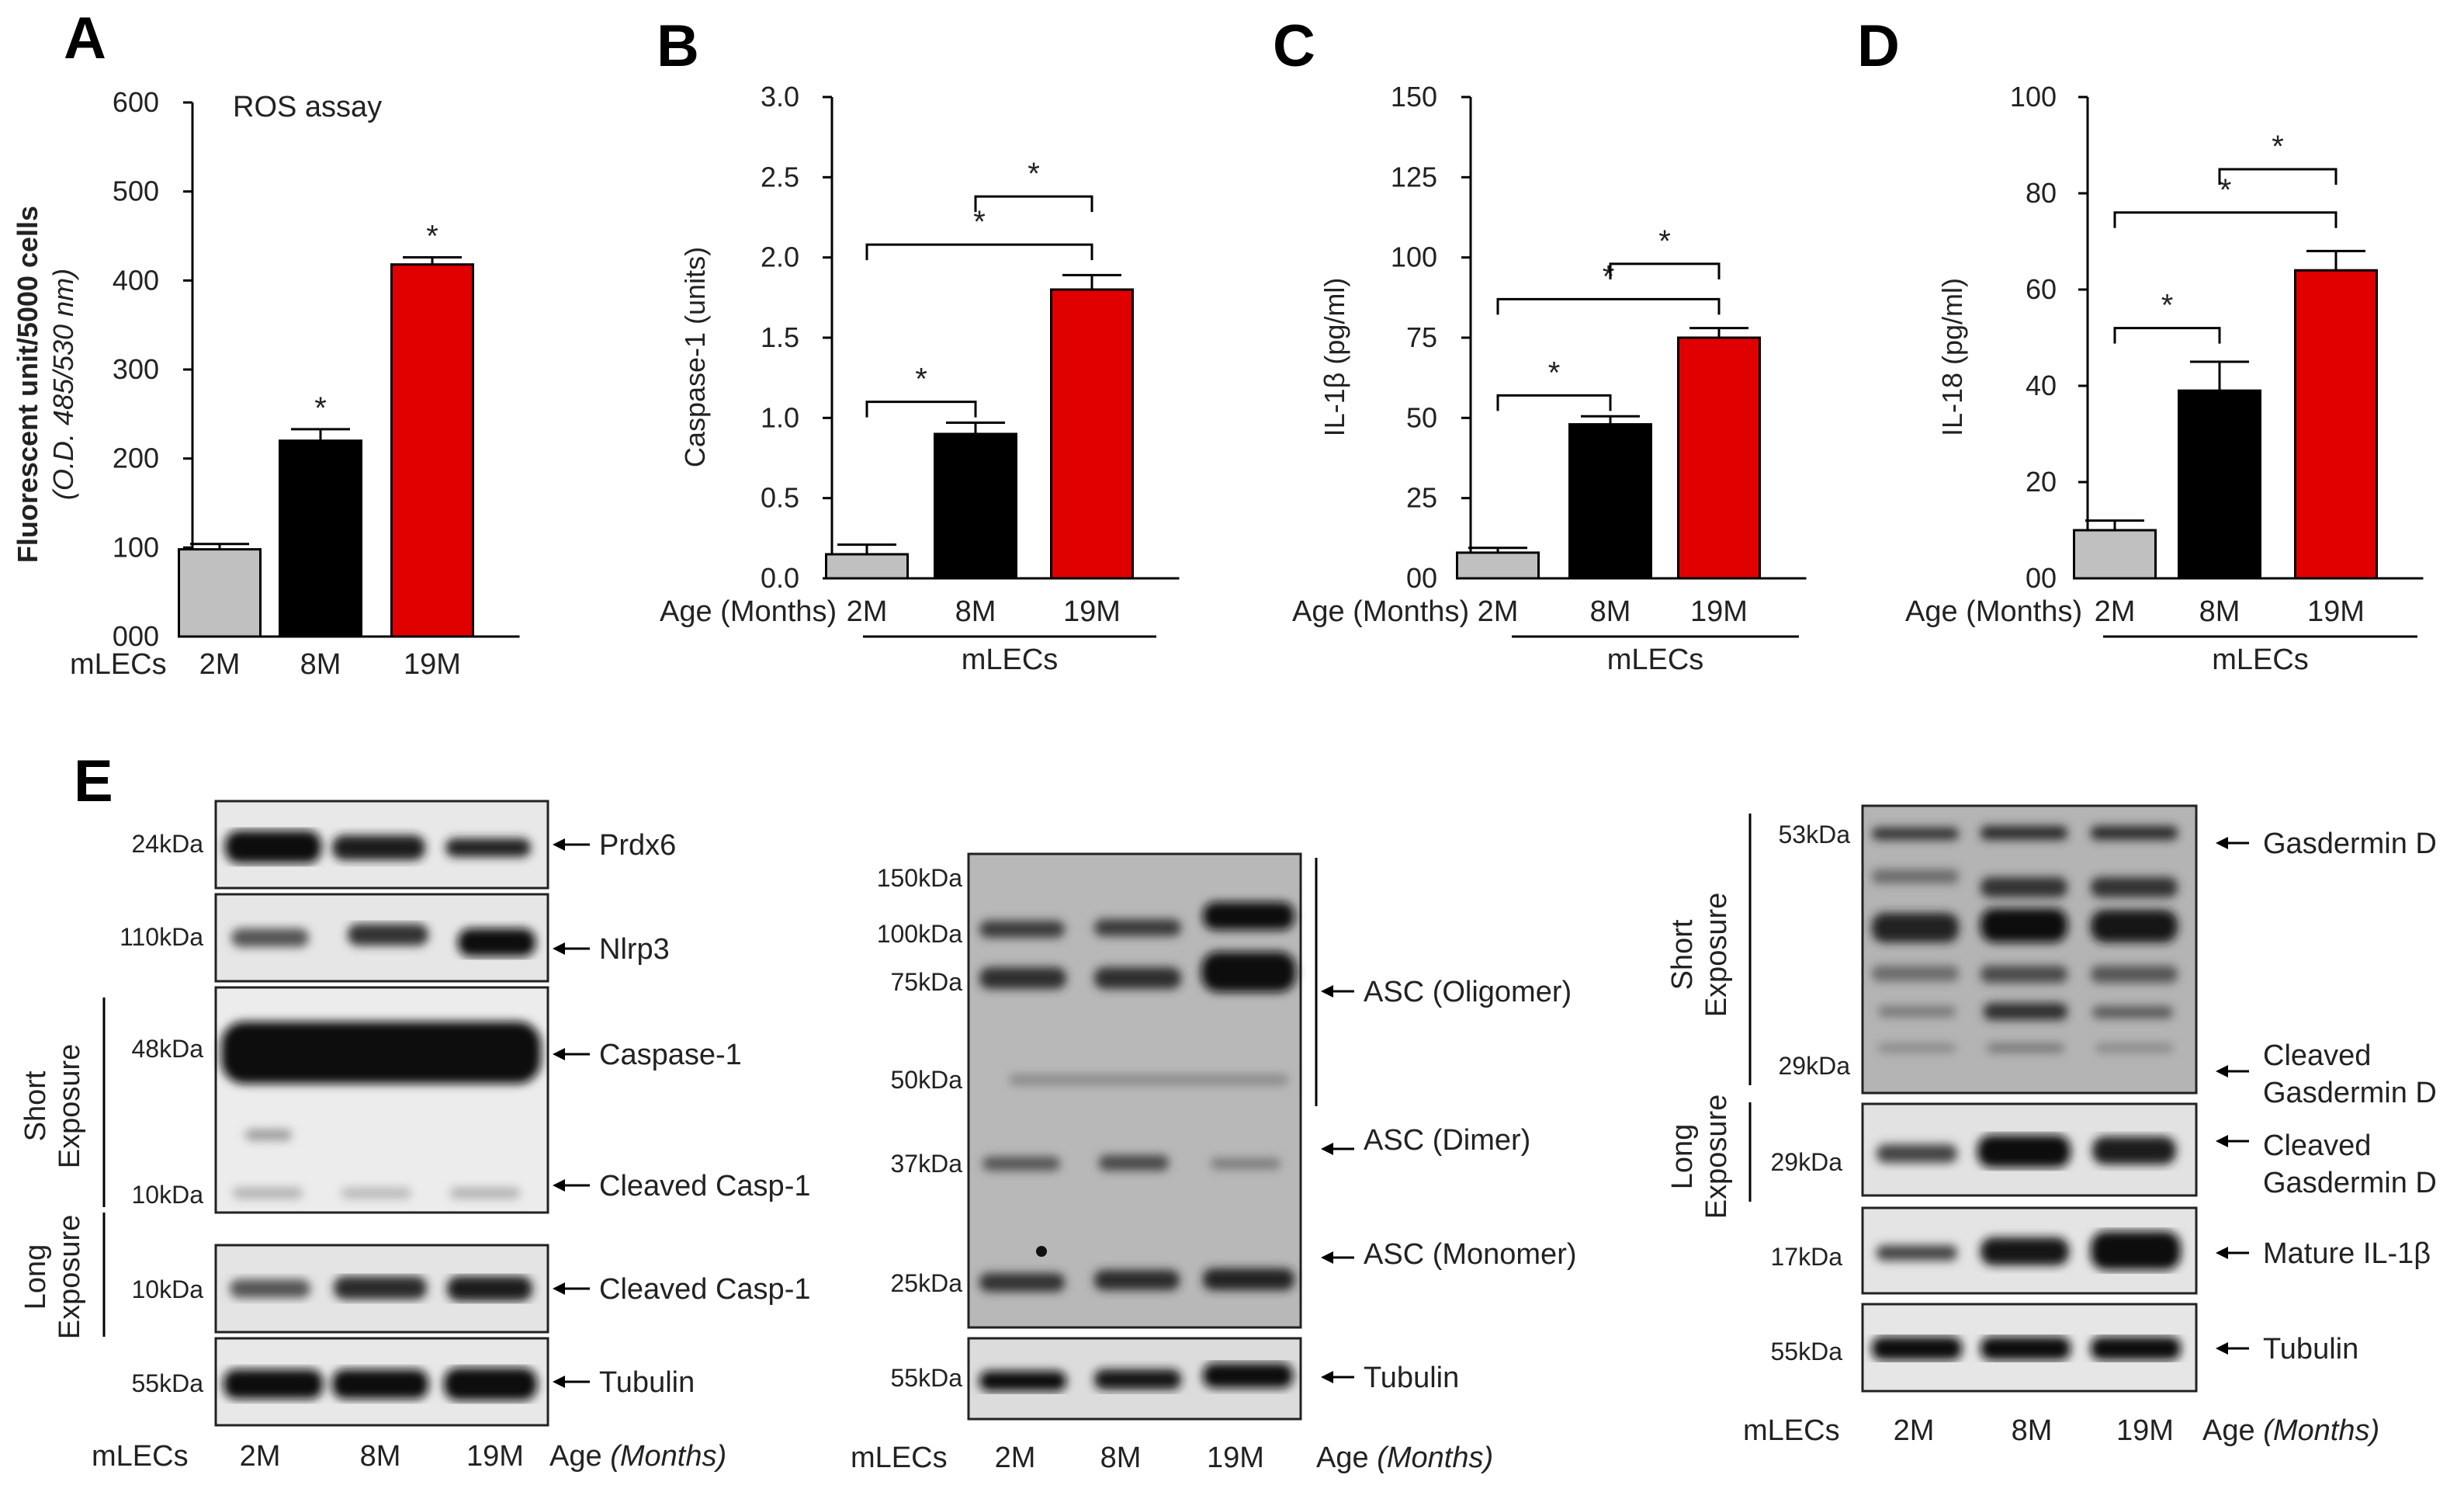  What do you see at coordinates (1421, 498) in the screenshot?
I see `y-tick-label: 25` at bounding box center [1421, 498].